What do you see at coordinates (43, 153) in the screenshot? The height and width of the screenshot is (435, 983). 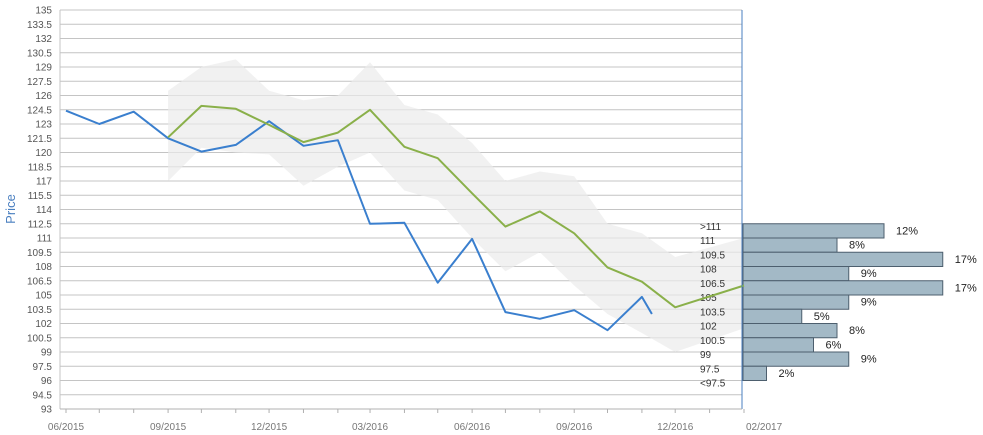 I see `y-tick-label: 120` at bounding box center [43, 153].